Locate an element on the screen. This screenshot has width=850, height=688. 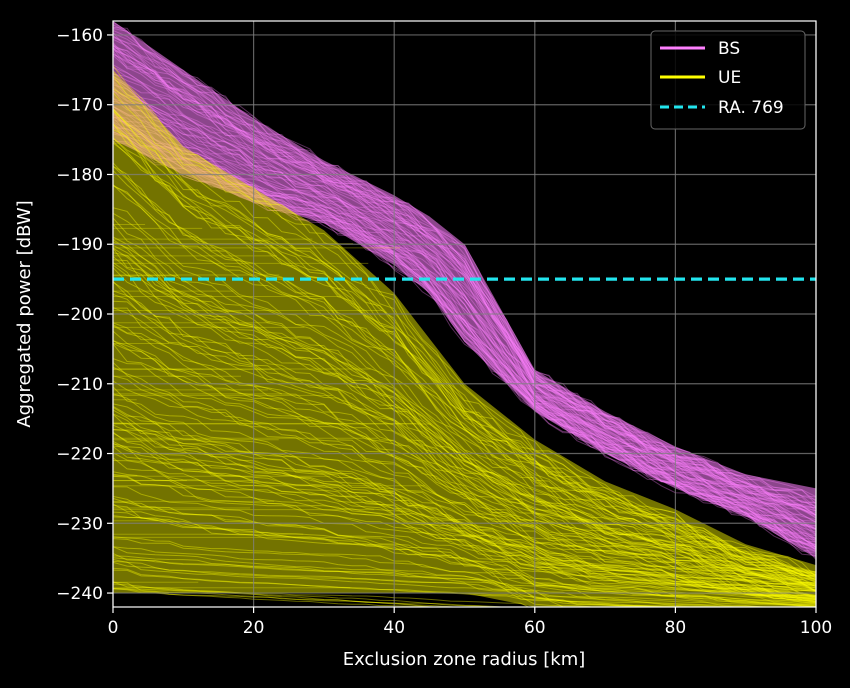
x-tick-label: 100 is located at coordinates (816, 628).